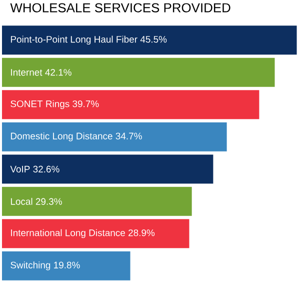 The image size is (300, 283). What do you see at coordinates (46, 169) in the screenshot?
I see `data-label: 32.6%` at bounding box center [46, 169].